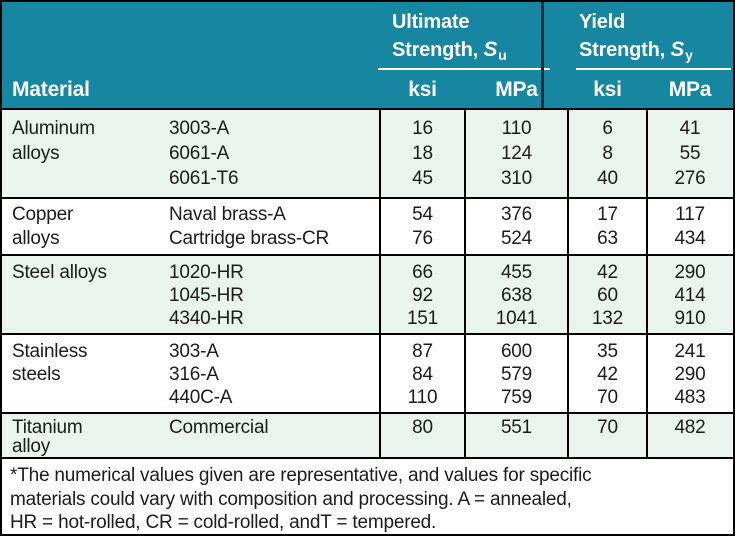  Describe the element at coordinates (607, 295) in the screenshot. I see `sy-ksi-value: 60` at that location.